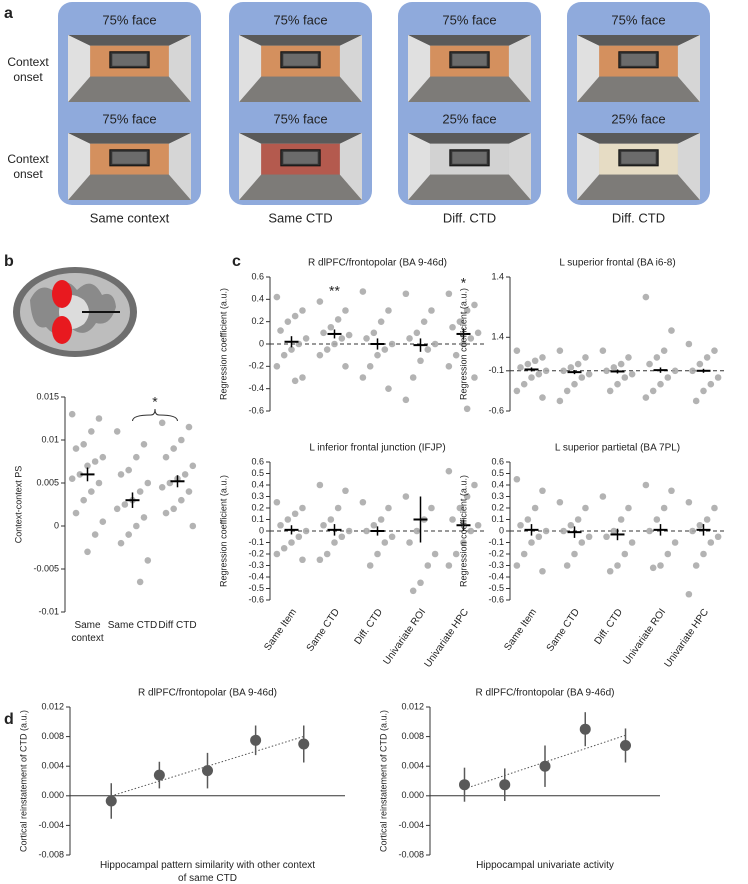  What do you see at coordinates (130, 217) in the screenshot?
I see `condition-caption: Same context` at bounding box center [130, 217].